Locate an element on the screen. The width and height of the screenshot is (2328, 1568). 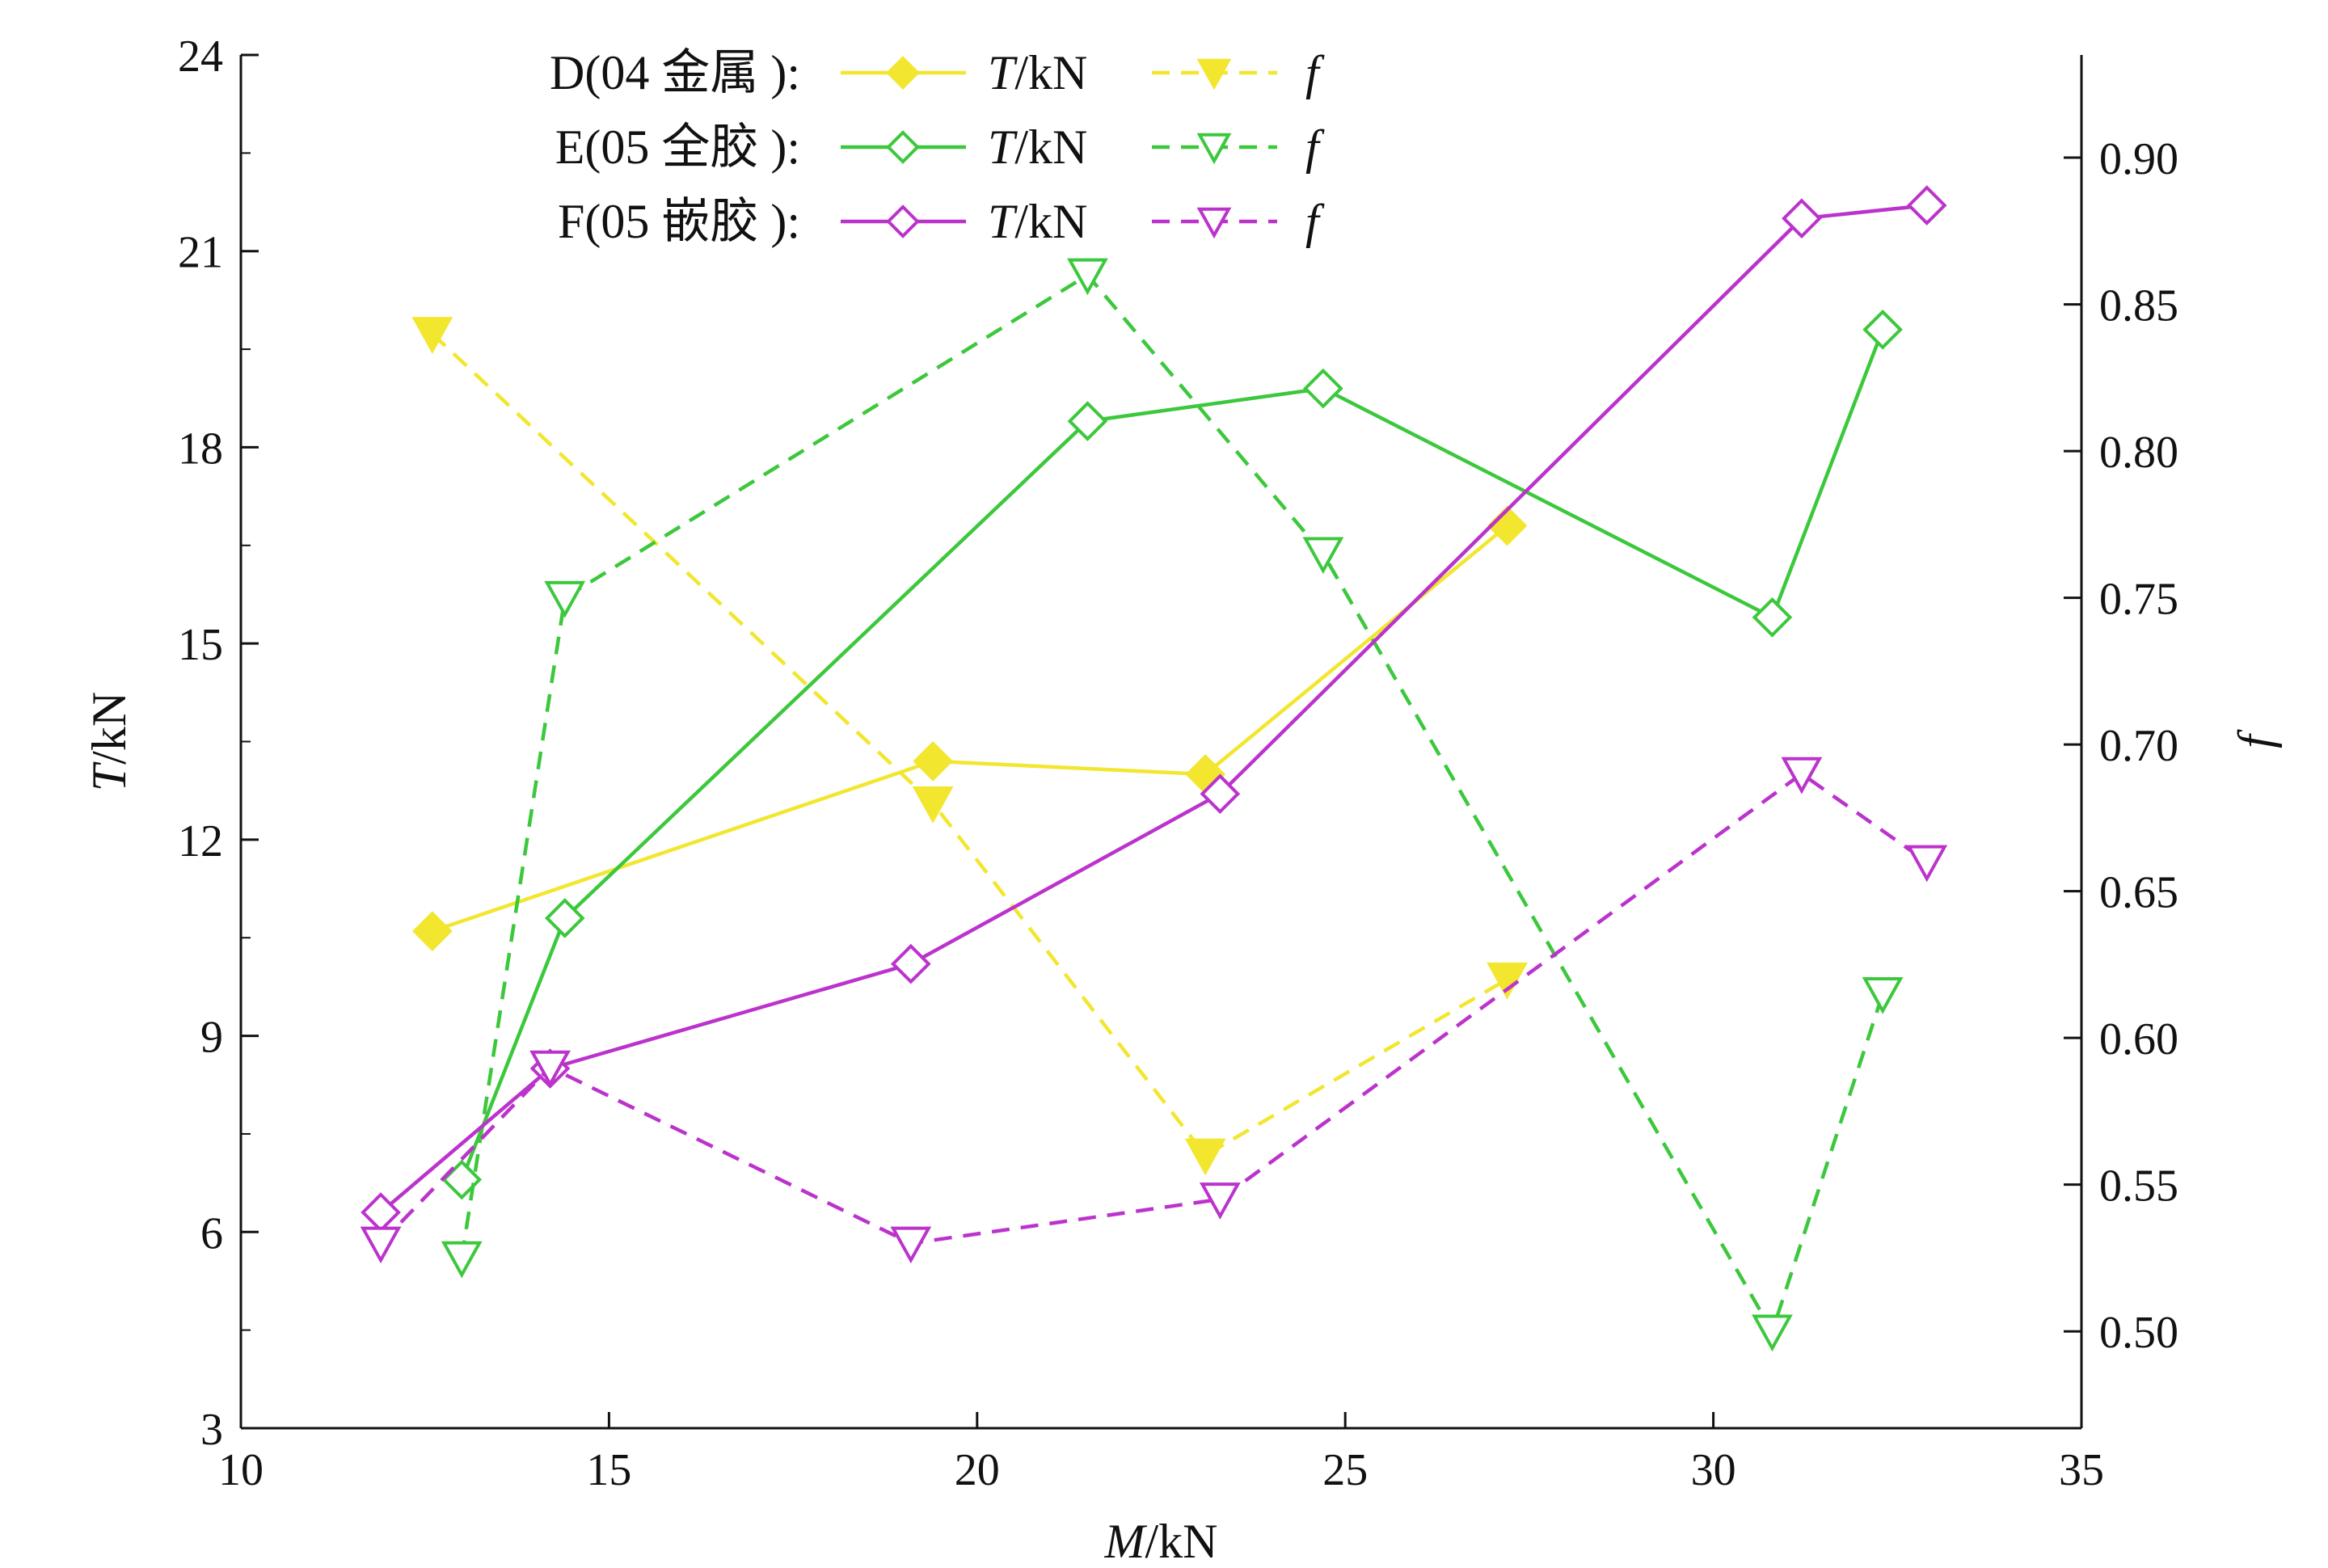
y-right-tick-label: 0.50 is located at coordinates (2138, 1333).